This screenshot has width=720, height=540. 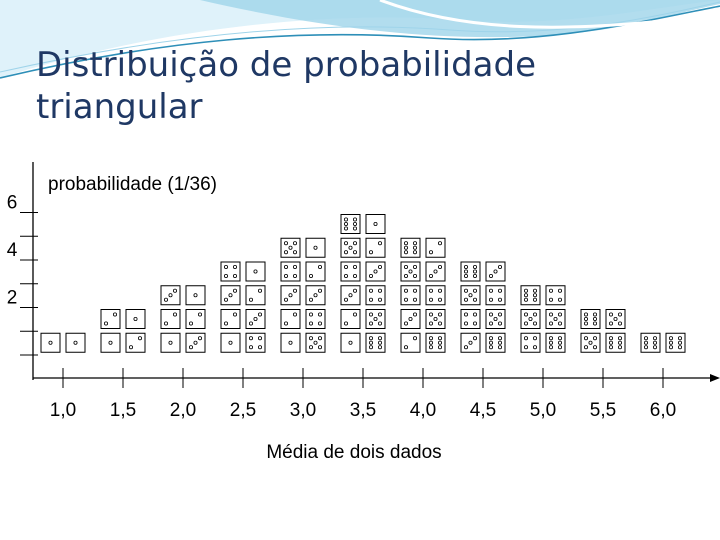 I want to click on wave-line-white, so click(x=549, y=14).